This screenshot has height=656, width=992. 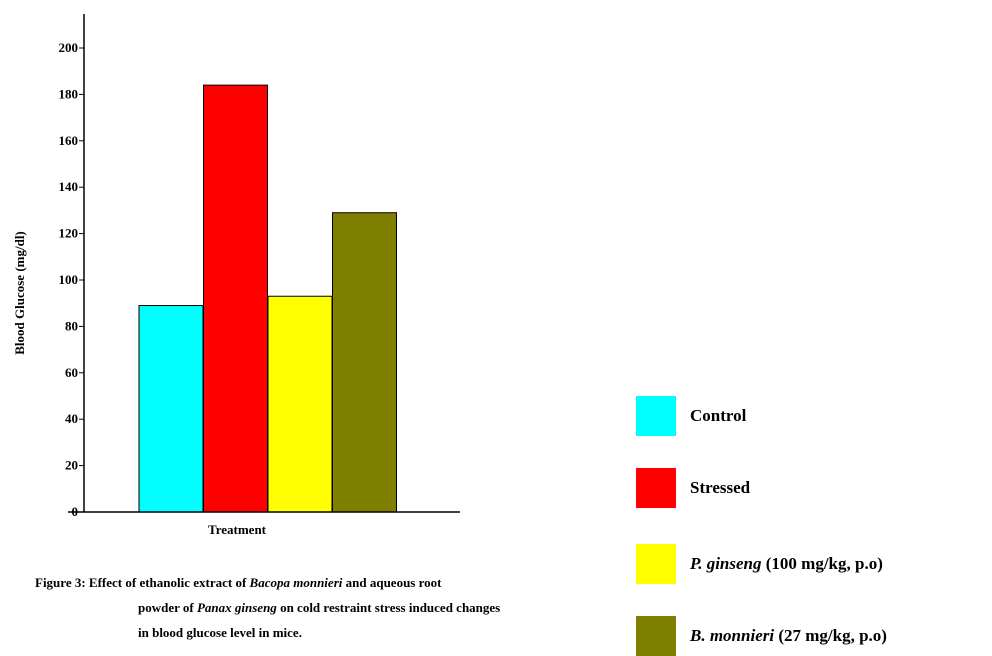 What do you see at coordinates (72, 266) in the screenshot?
I see `y-axis: 020406080100120140160180200` at bounding box center [72, 266].